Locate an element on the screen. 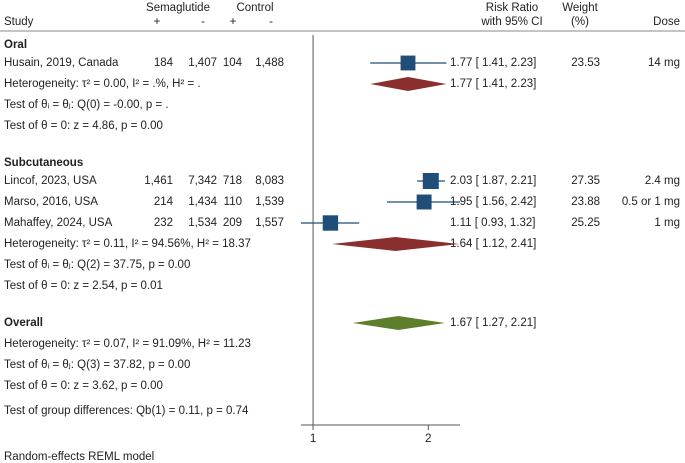 The height and width of the screenshot is (463, 685). control-pos: 104 is located at coordinates (233, 63).